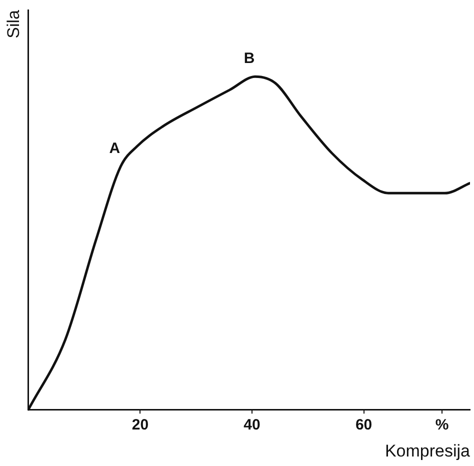 The width and height of the screenshot is (474, 466). What do you see at coordinates (427, 450) in the screenshot?
I see `x-axis-title: Kompresija` at bounding box center [427, 450].